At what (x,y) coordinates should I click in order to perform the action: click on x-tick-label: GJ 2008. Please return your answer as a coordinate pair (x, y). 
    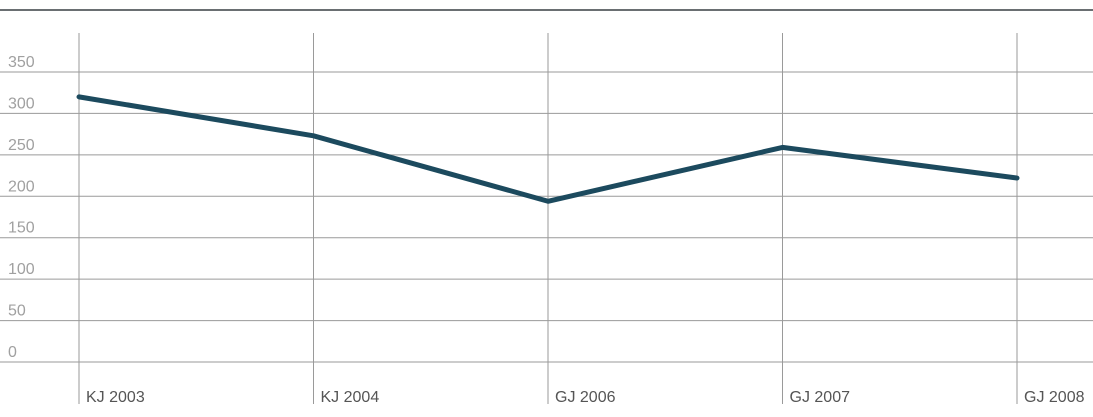
    Looking at the image, I should click on (1054, 397).